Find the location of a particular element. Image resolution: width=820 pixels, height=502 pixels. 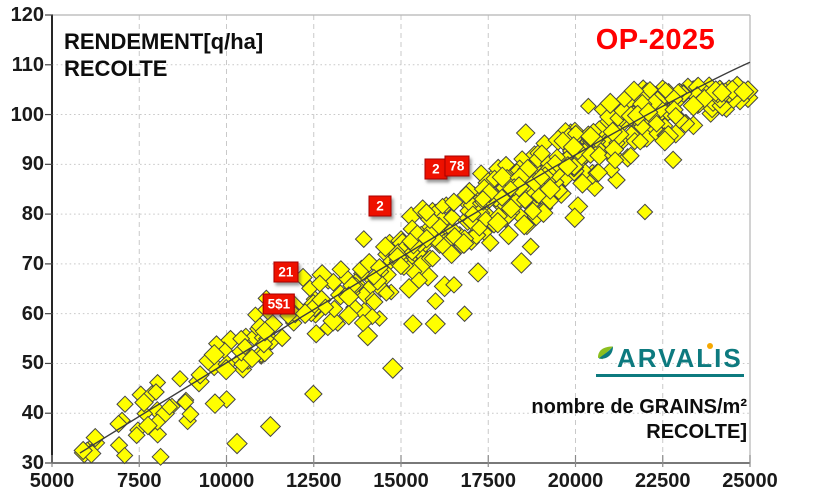

y-tick-label: 110 is located at coordinates (27, 64).